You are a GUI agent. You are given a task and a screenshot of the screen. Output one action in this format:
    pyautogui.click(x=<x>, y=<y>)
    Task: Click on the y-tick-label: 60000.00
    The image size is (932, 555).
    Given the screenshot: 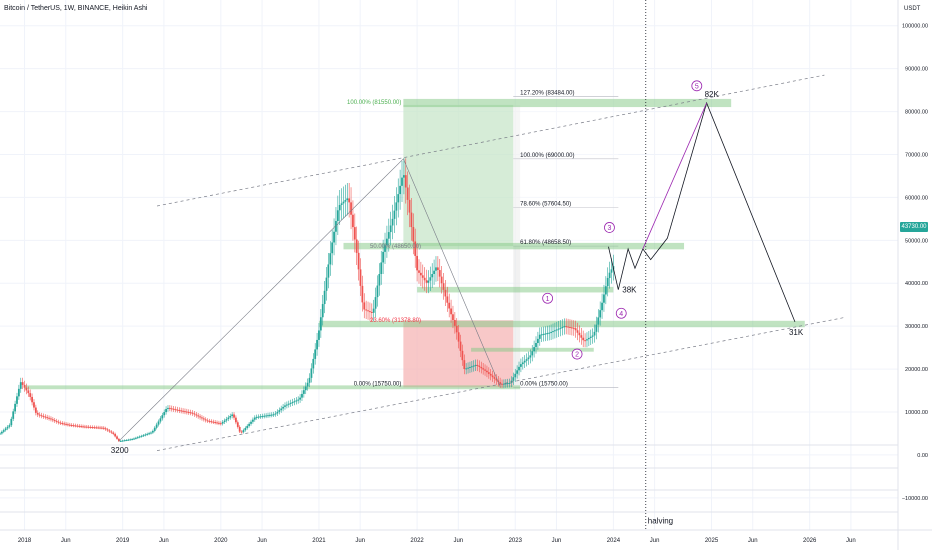 What is the action you would take?
    pyautogui.click(x=916, y=198)
    